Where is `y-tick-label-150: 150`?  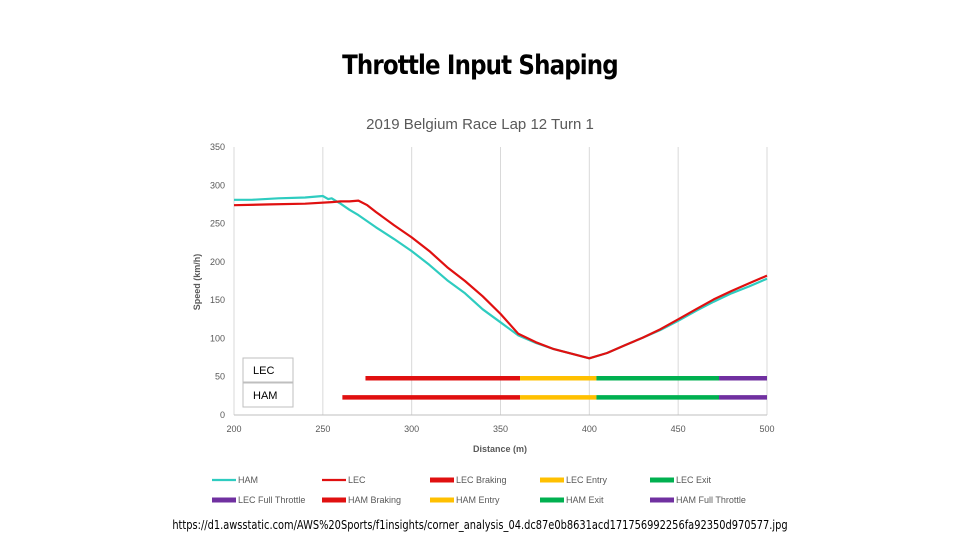 y-tick-label-150: 150 is located at coordinates (217, 300).